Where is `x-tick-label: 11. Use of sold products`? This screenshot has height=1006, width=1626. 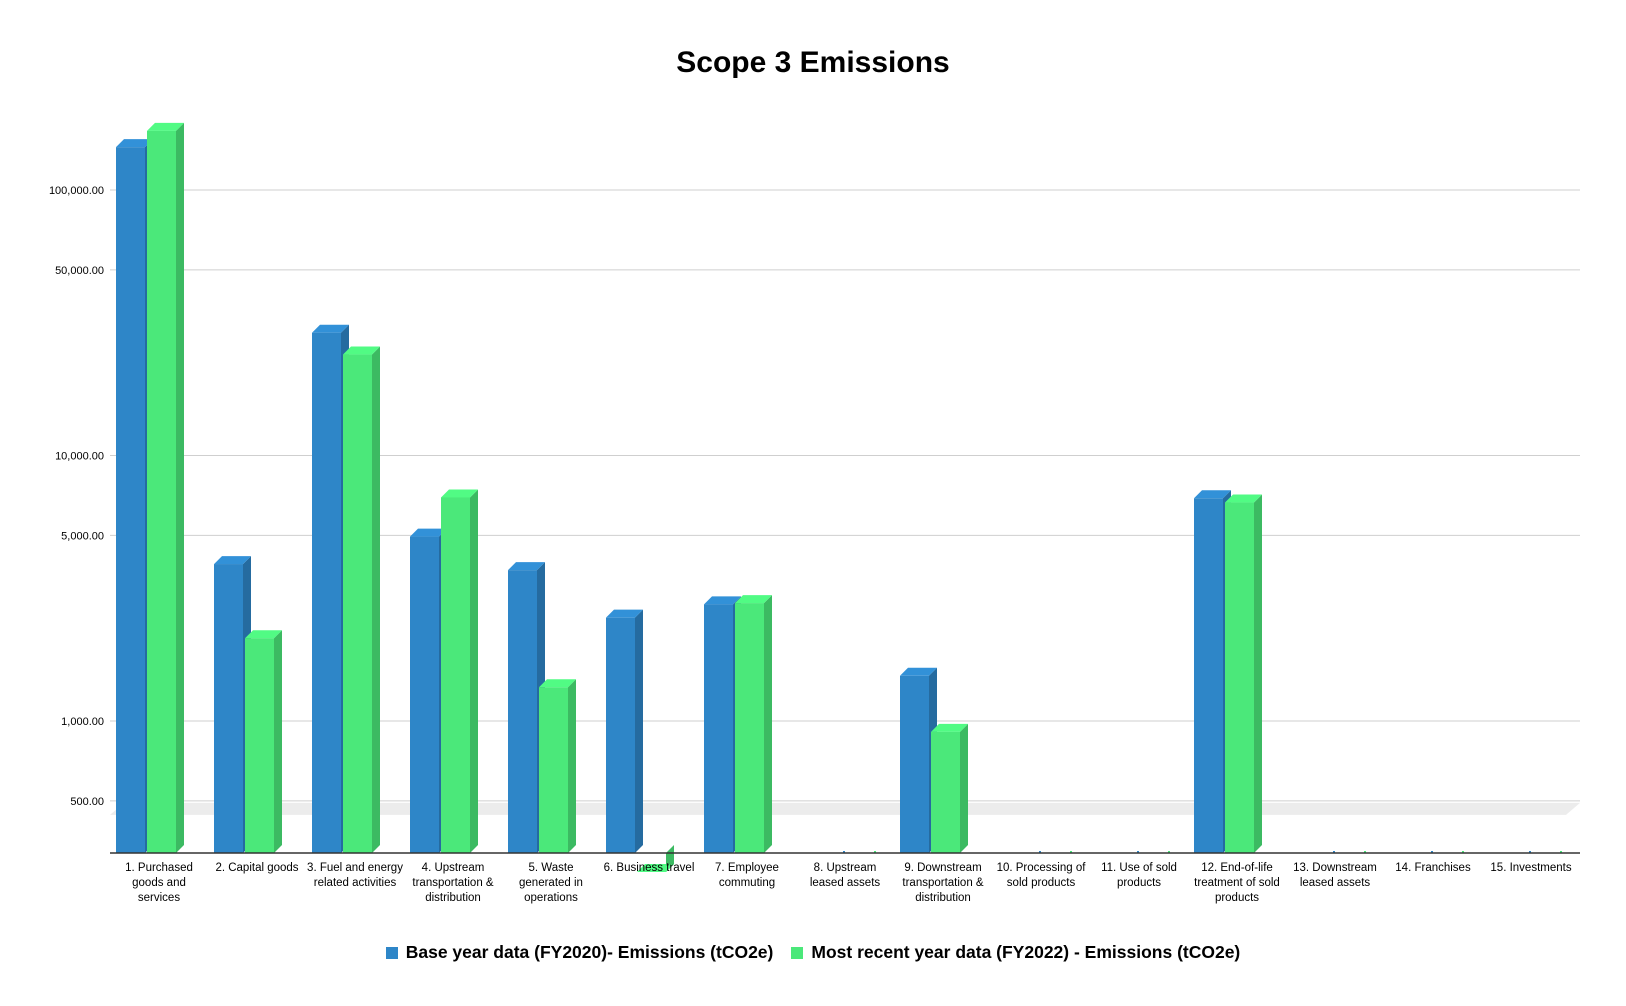
x-tick-label: 11. Use of sold products is located at coordinates (1139, 875).